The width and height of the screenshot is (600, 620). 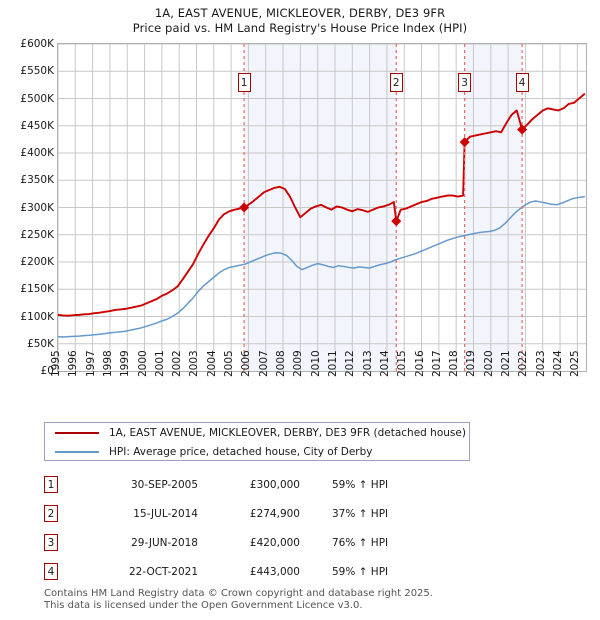 I want to click on y-tick-label: £400K, so click(x=37, y=153).